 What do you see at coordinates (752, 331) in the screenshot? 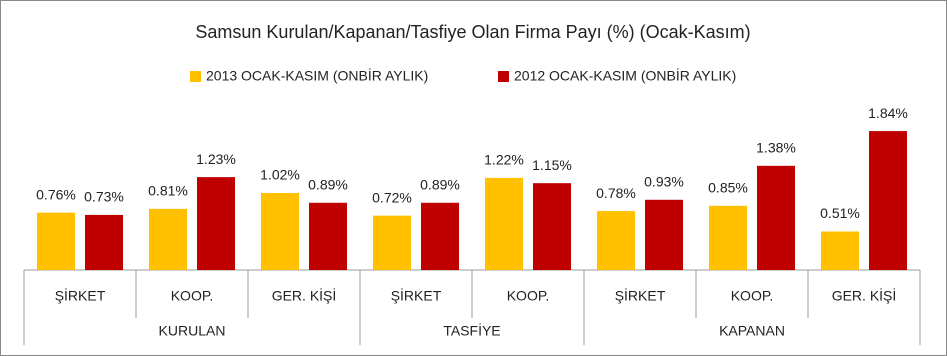
I see `group-label: KAPANAN` at bounding box center [752, 331].